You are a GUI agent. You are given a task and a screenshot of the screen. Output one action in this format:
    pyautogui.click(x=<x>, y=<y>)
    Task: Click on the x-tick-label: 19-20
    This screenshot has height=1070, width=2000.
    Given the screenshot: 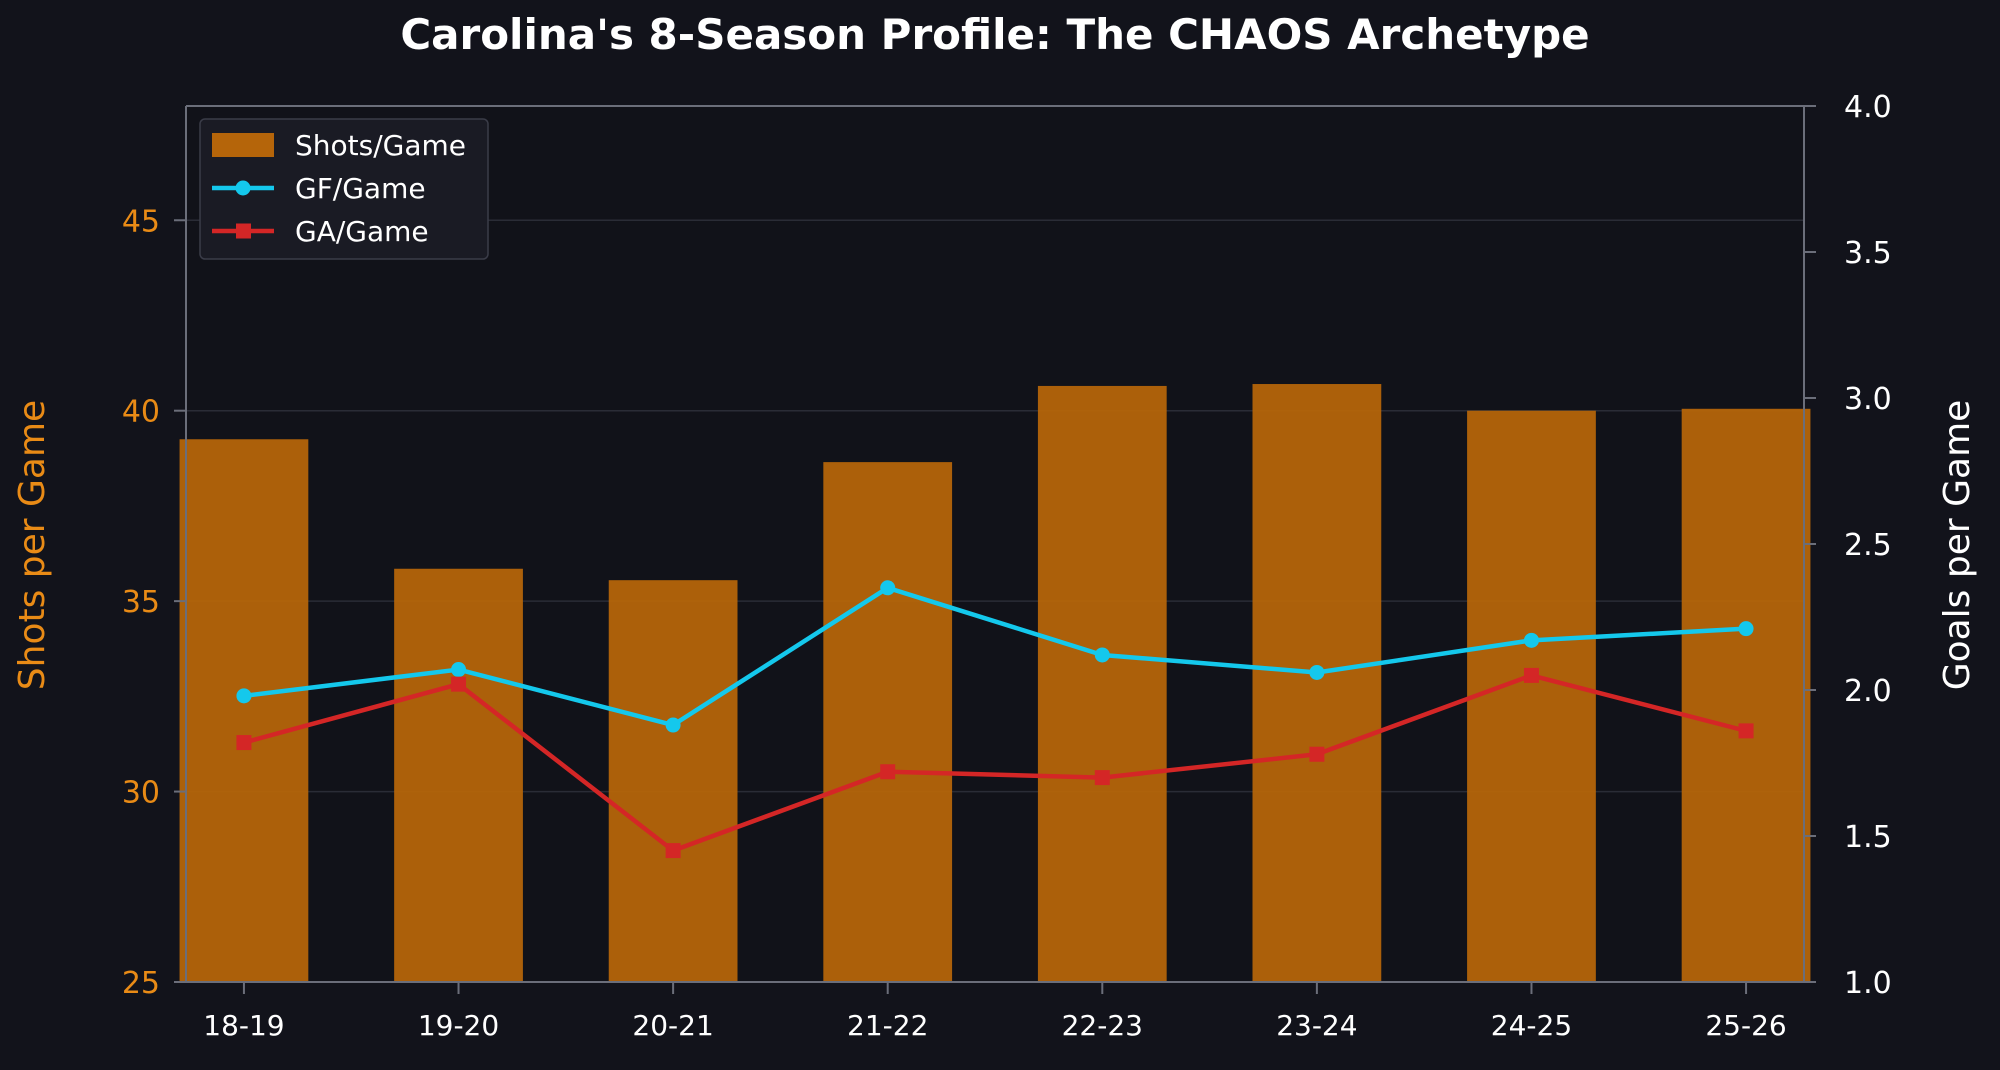 What is the action you would take?
    pyautogui.click(x=458, y=1025)
    